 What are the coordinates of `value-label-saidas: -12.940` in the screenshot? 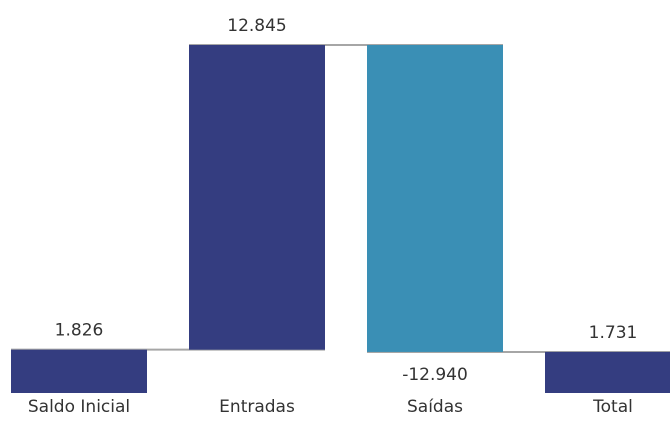 It's located at (435, 375).